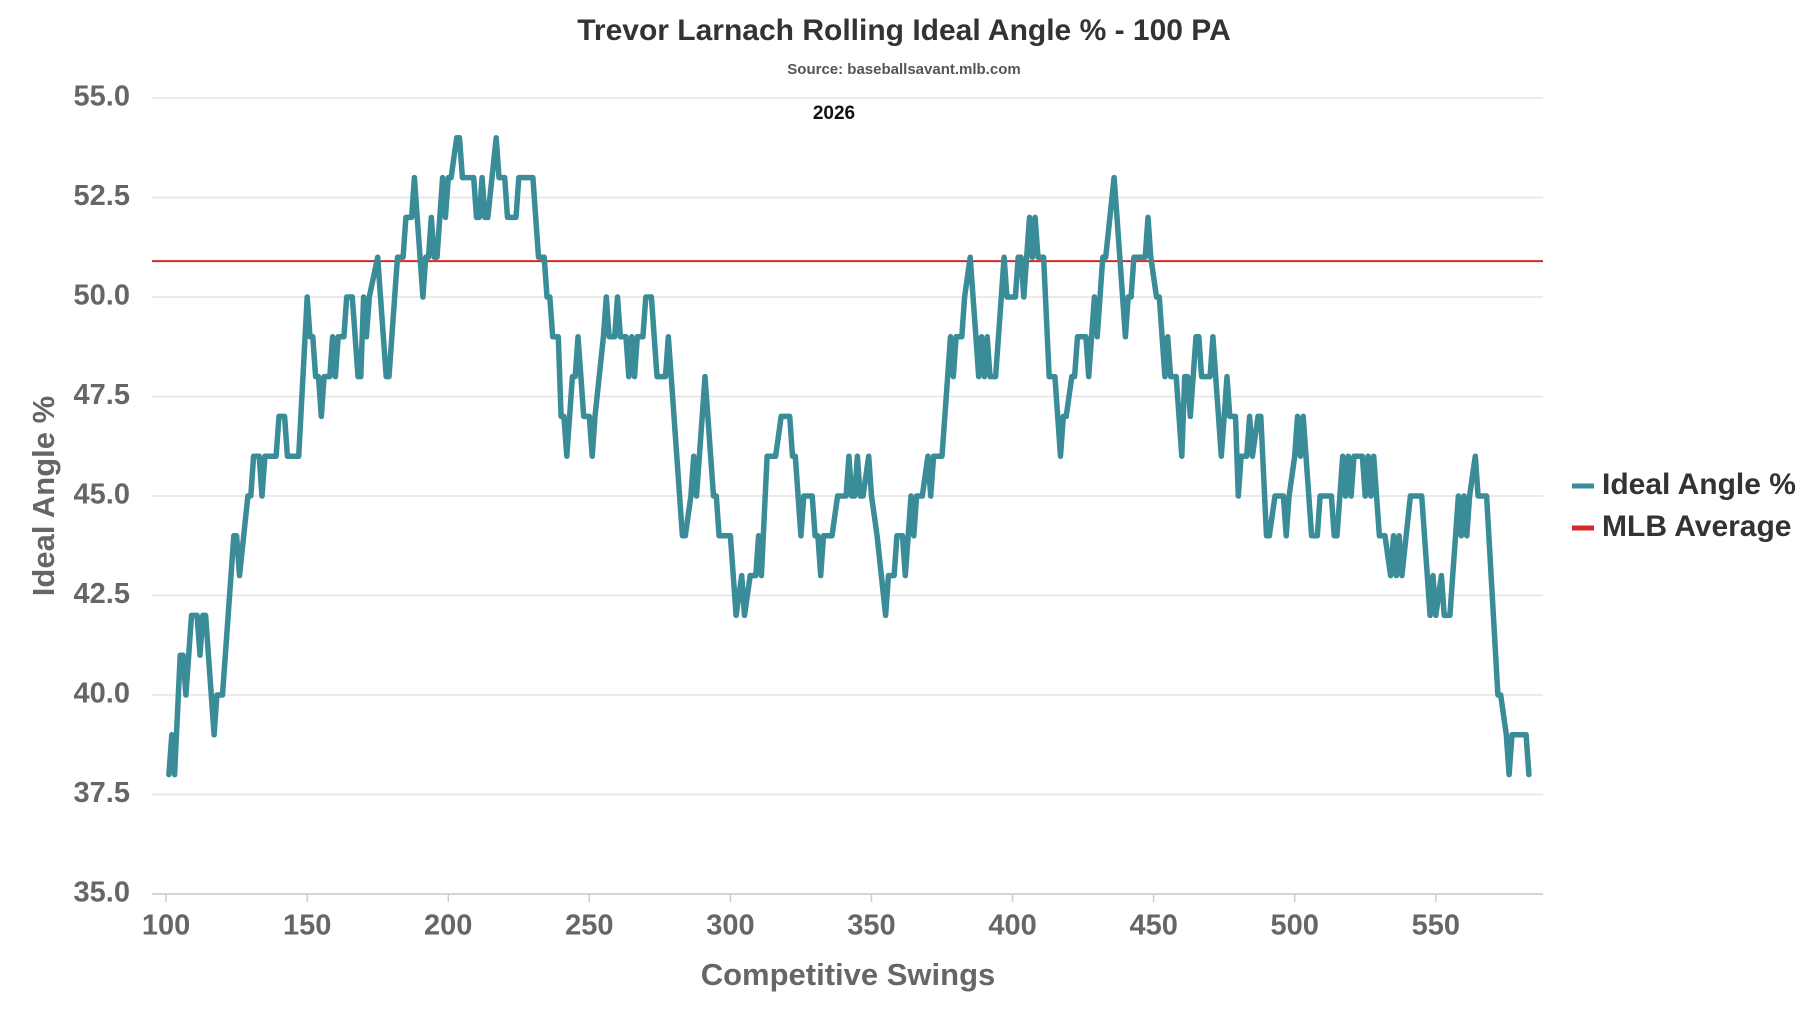 The image size is (1800, 1013). I want to click on y-tick-label: 52.5, so click(102, 196).